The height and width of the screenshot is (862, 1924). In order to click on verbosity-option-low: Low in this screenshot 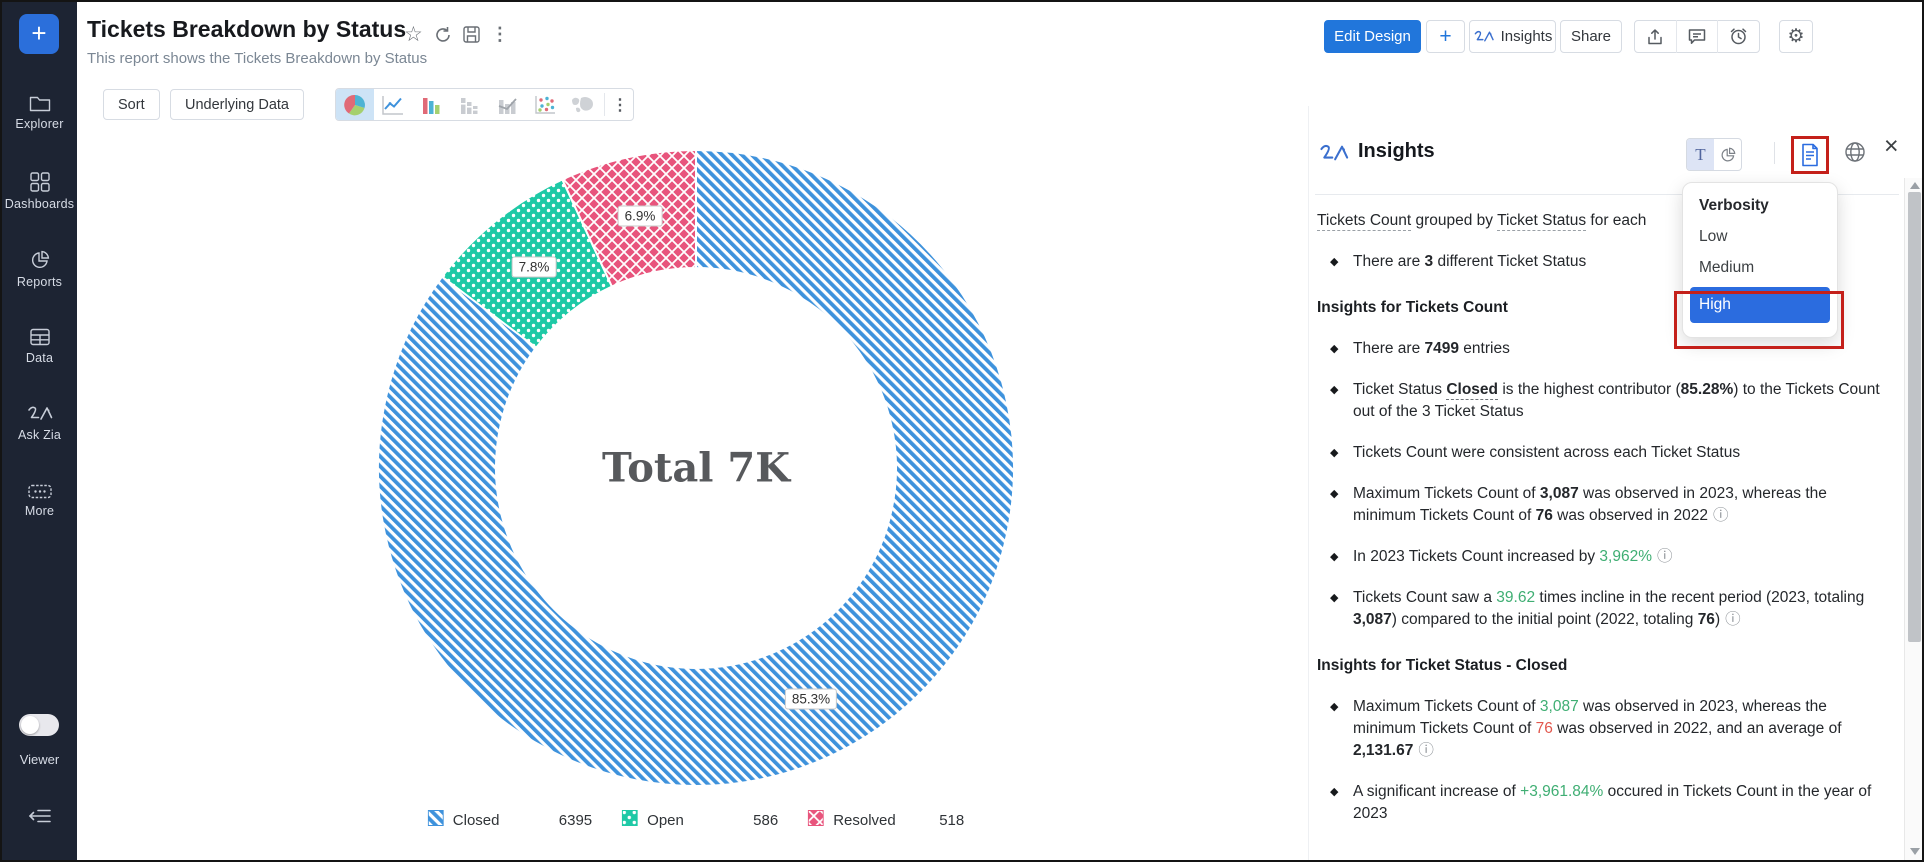, I will do `click(1713, 236)`.